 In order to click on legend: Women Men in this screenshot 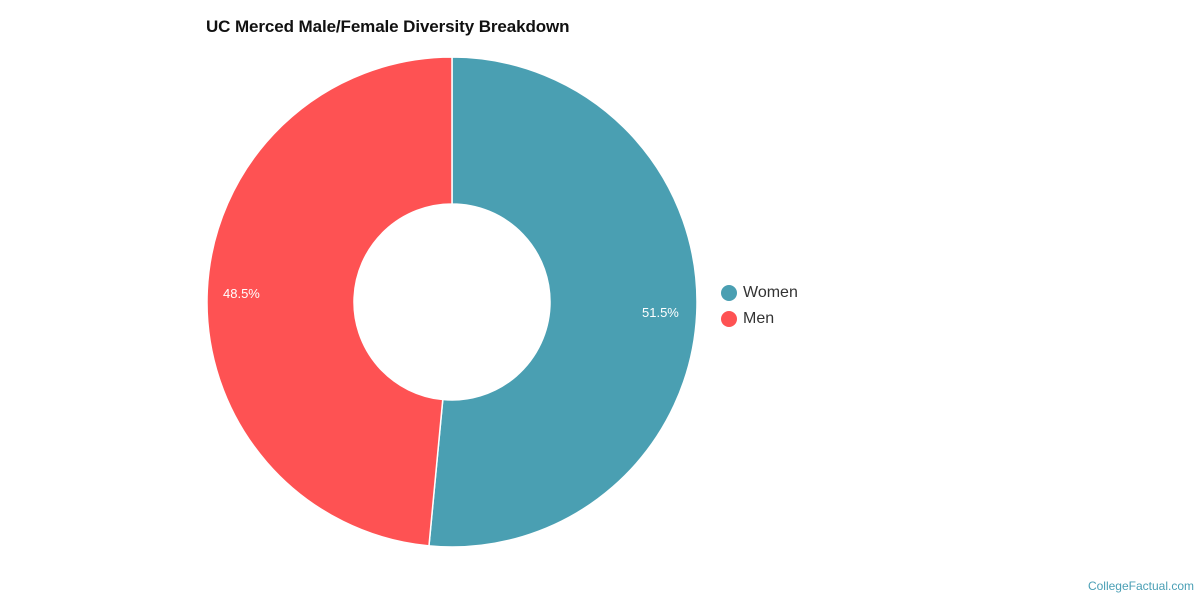, I will do `click(759, 306)`.